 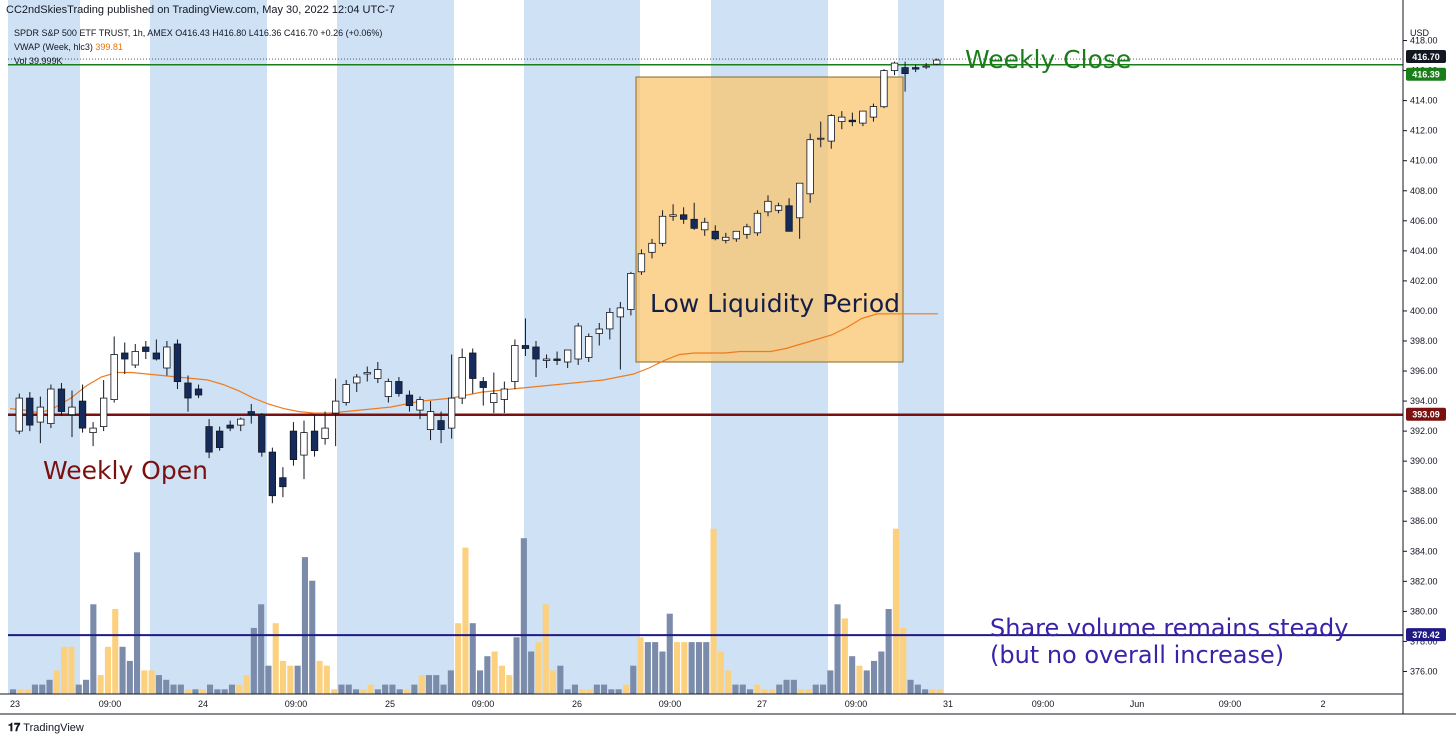 I want to click on volume-note-line-2: (but no overall increase), so click(x=1137, y=655).